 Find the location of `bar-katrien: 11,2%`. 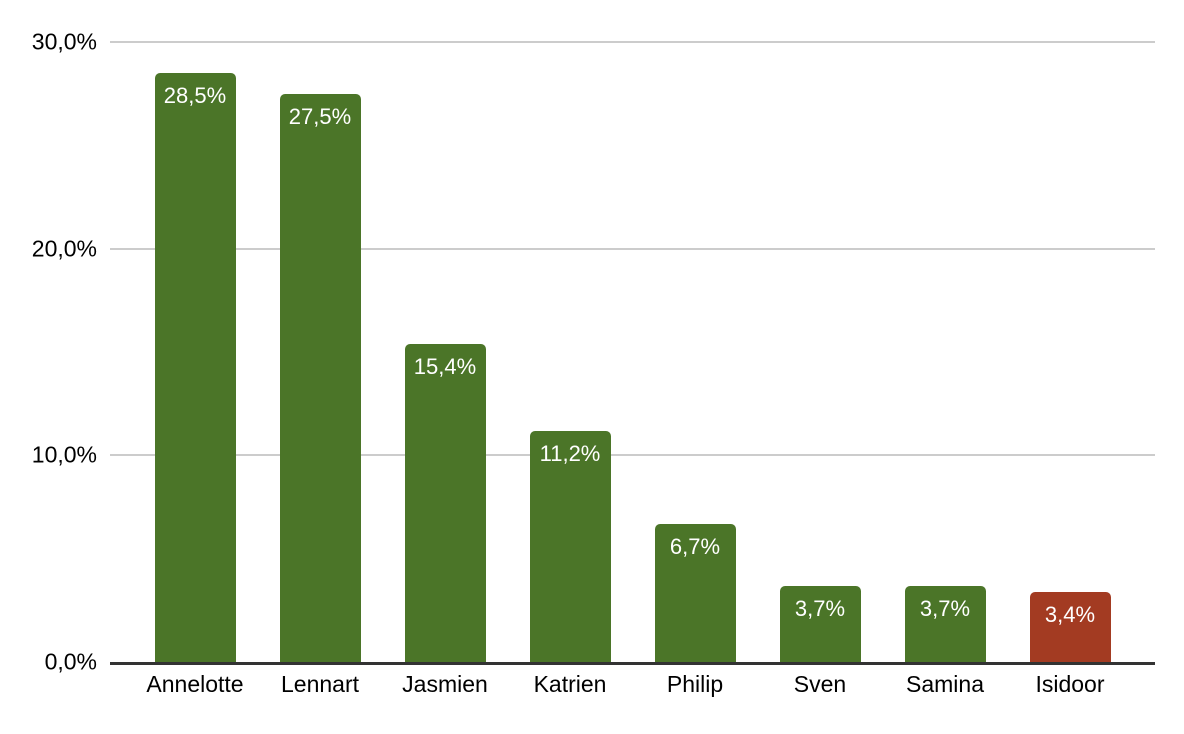

bar-katrien: 11,2% is located at coordinates (570, 546).